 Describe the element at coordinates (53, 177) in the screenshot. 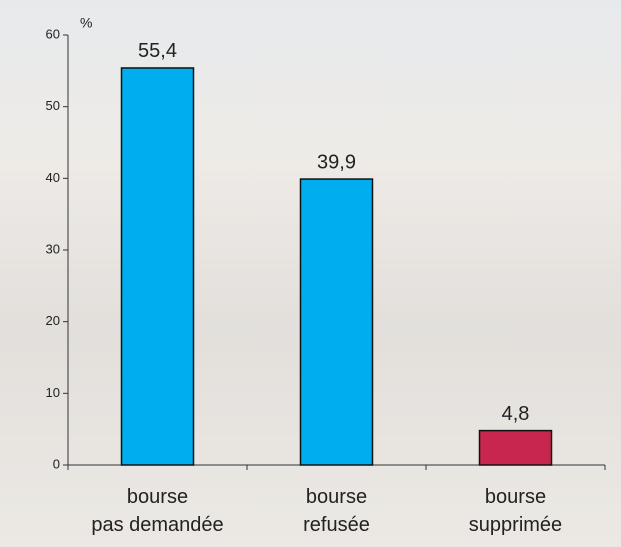

I see `y-tick-label: 40` at that location.